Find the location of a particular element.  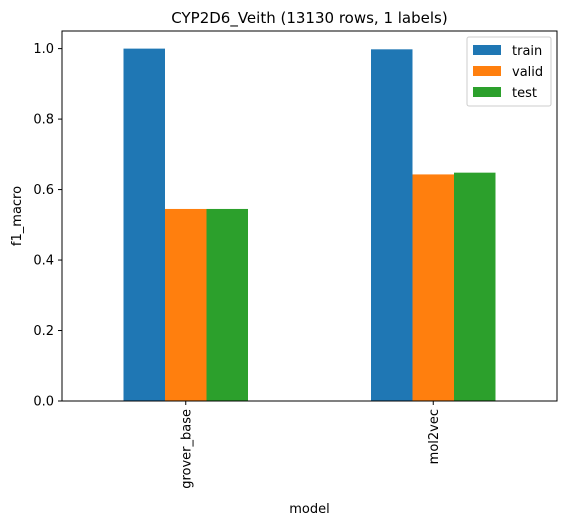

bar-train-mol2vec is located at coordinates (392, 225).